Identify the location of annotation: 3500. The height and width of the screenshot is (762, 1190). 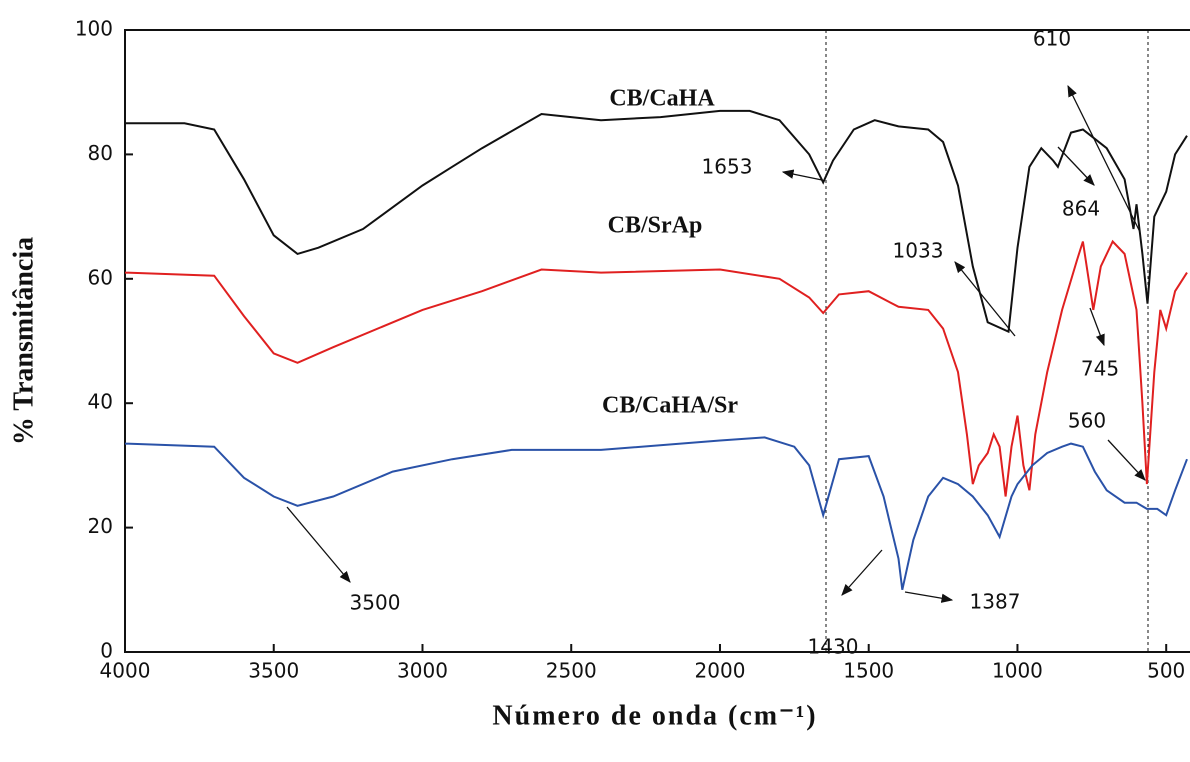
(375, 603).